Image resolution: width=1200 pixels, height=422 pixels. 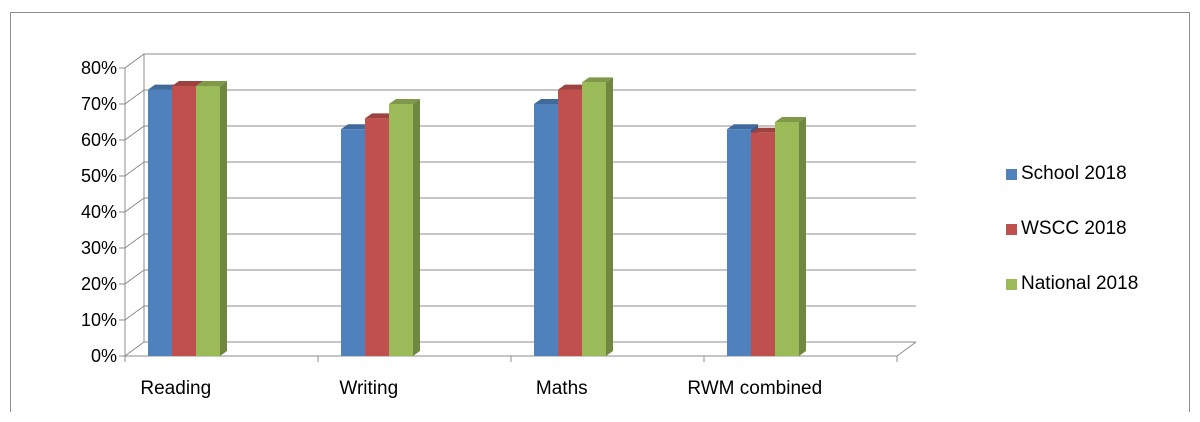 I want to click on y-tick-label: 30%, so click(x=99, y=248).